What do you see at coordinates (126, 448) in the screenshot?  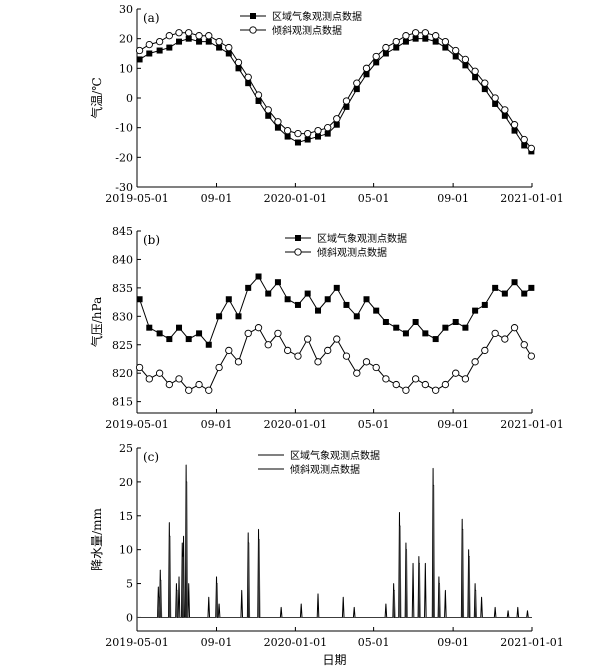 I see `y-tick-label: 25` at bounding box center [126, 448].